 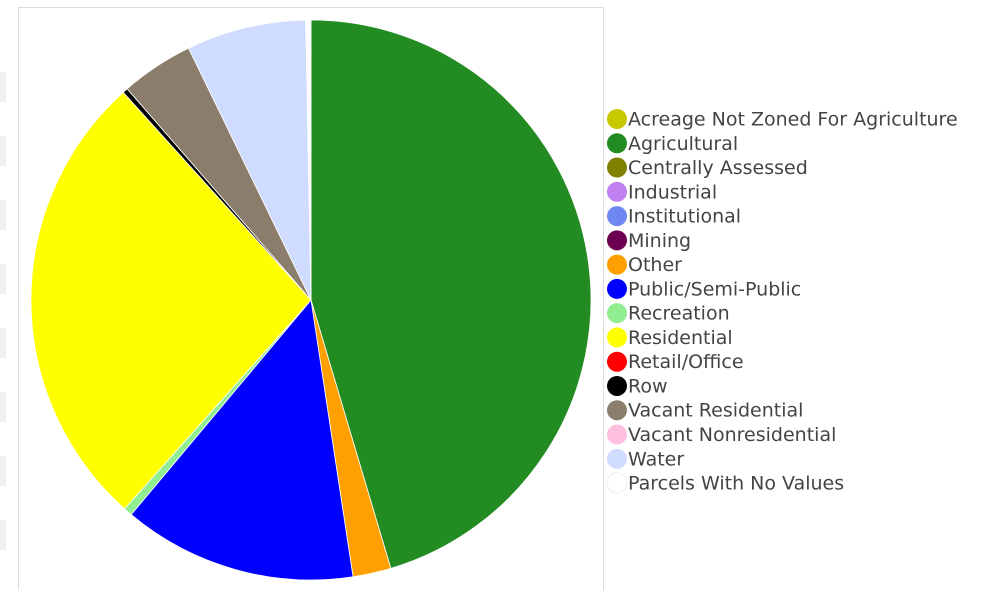 What do you see at coordinates (732, 435) in the screenshot?
I see `legend-label: Vacant Nonresidential` at bounding box center [732, 435].